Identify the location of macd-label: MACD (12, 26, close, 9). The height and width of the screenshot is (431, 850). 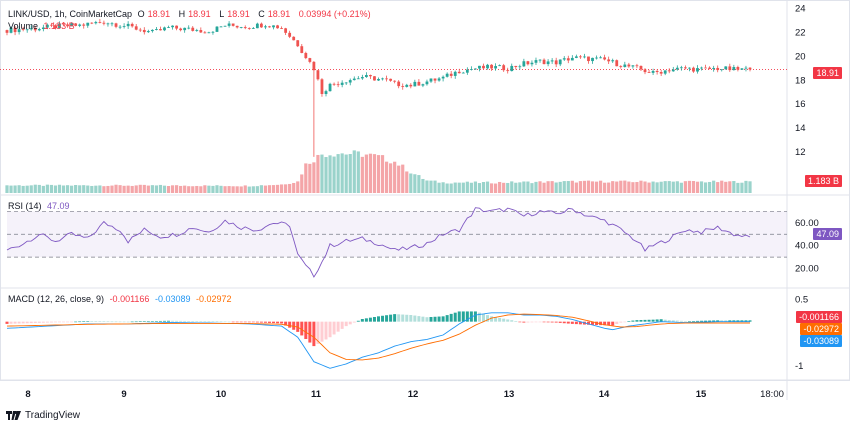
(56, 299).